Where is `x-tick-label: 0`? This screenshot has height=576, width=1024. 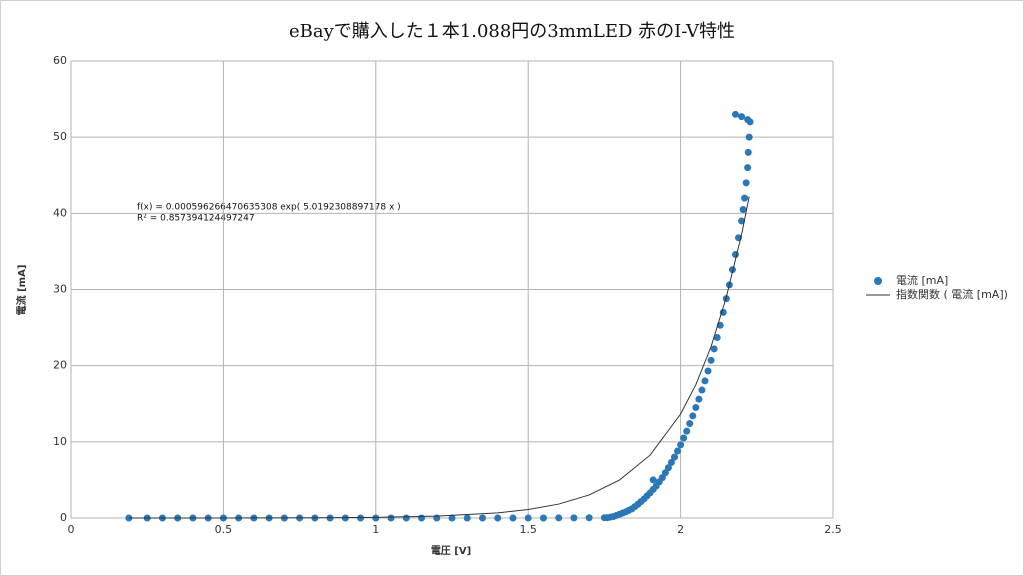 x-tick-label: 0 is located at coordinates (71, 529).